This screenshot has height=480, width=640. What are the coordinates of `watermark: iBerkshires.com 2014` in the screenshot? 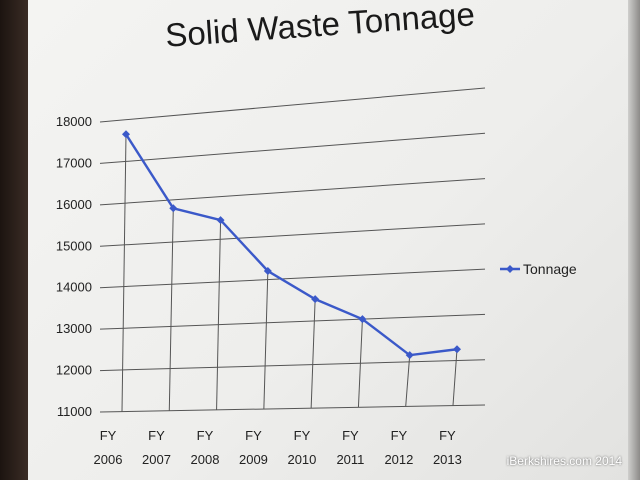 It's located at (564, 461).